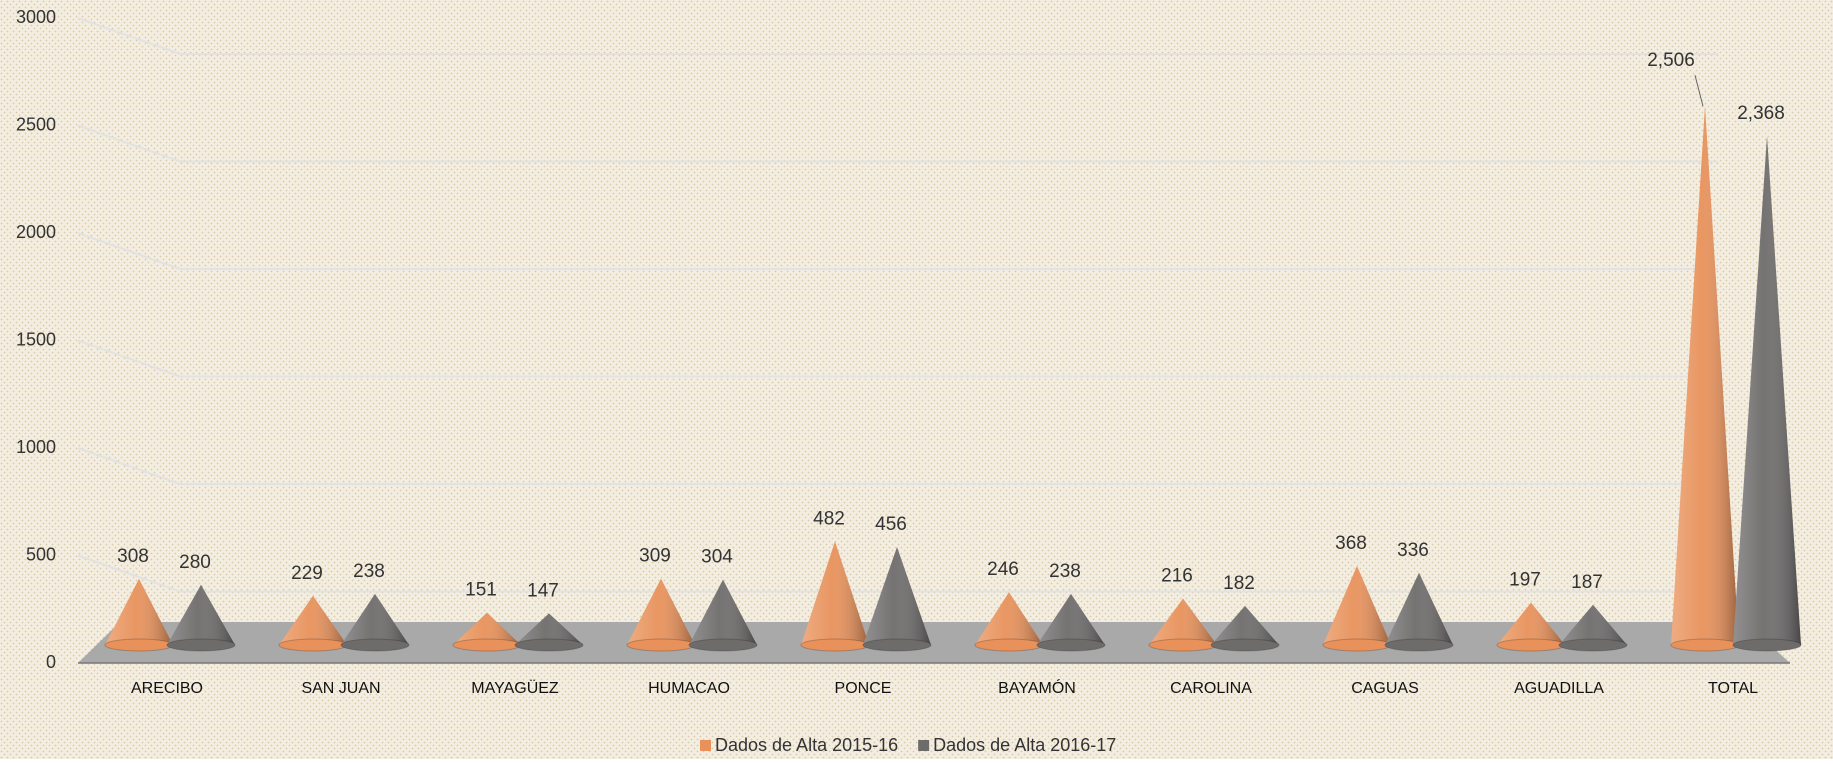 The height and width of the screenshot is (764, 1833). I want to click on x-tick-label: PONCE, so click(863, 688).